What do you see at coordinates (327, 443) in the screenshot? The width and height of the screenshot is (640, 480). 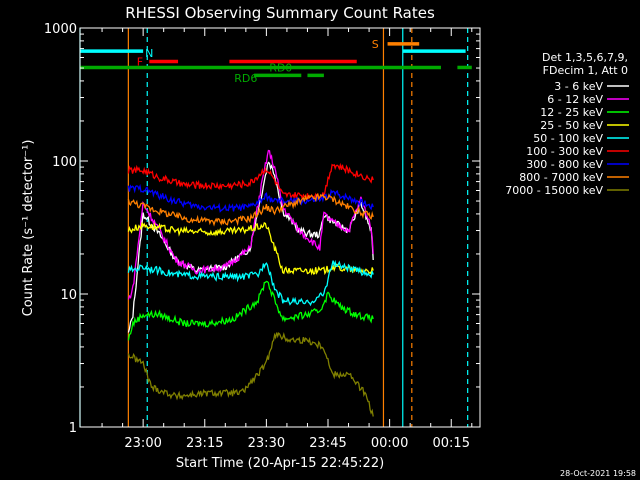 I see `x-tick-label: 23:45` at bounding box center [327, 443].